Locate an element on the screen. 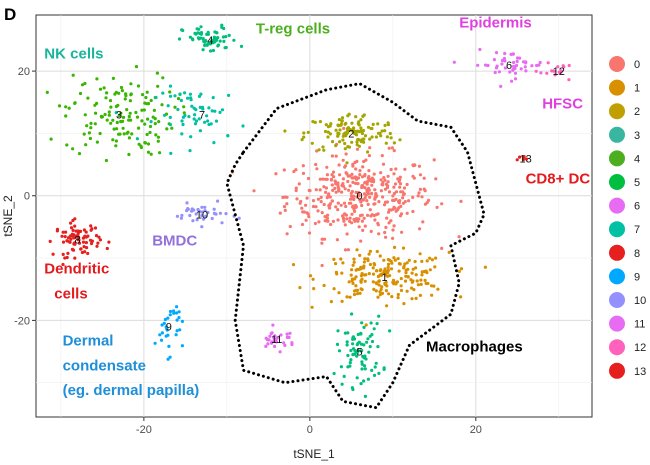 The image size is (650, 465). legend-label: 12 is located at coordinates (640, 348).